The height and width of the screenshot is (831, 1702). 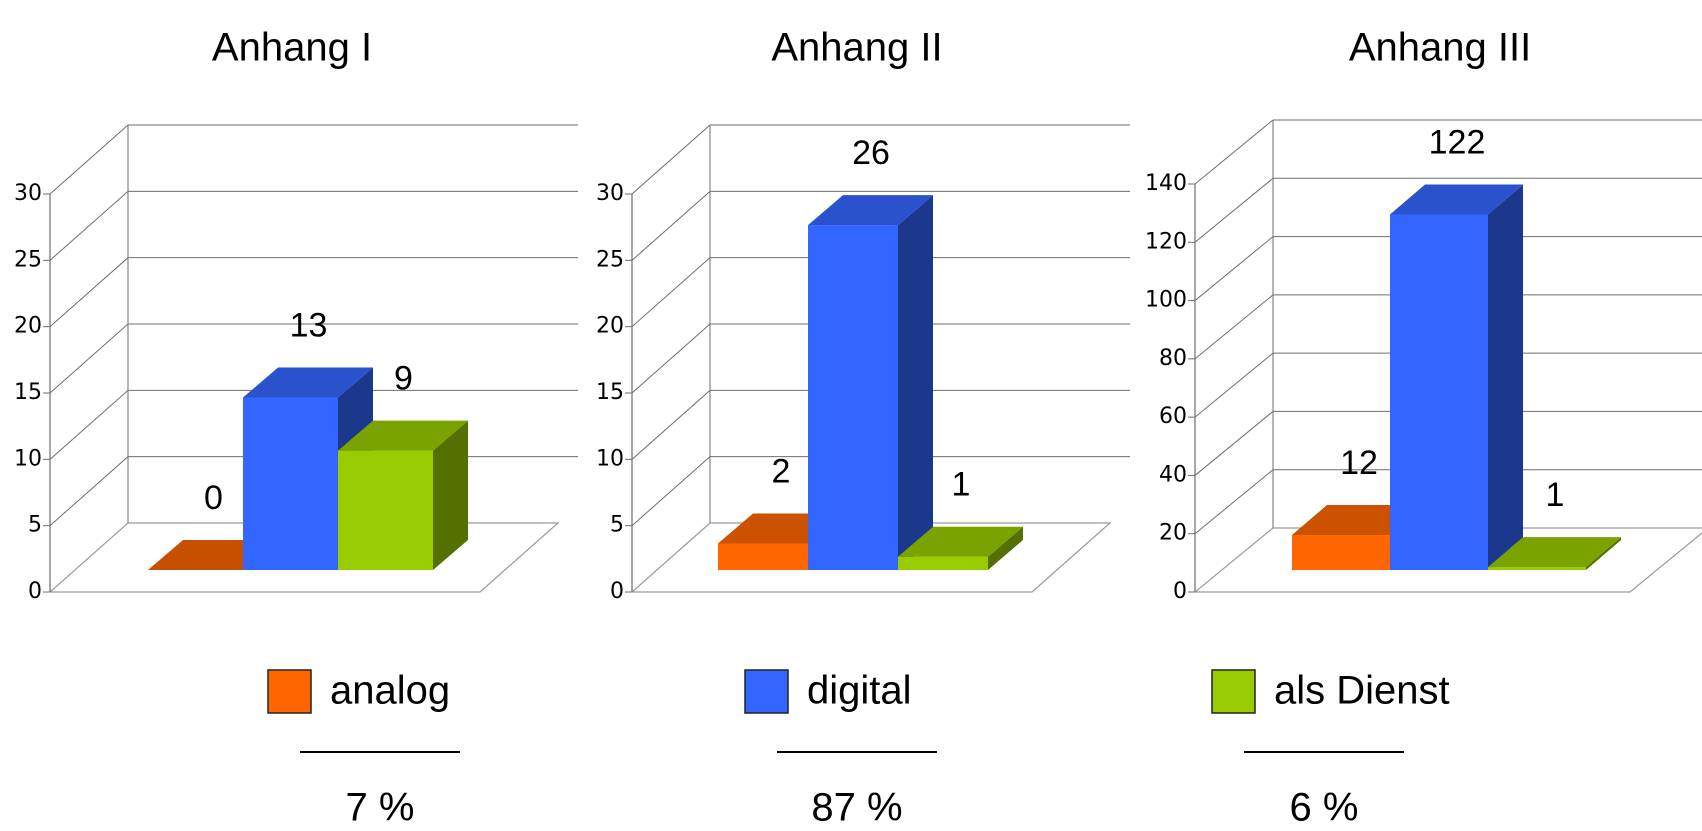 I want to click on legend-item-als-Dienst: als Dienst 6 %, so click(x=1330, y=749).